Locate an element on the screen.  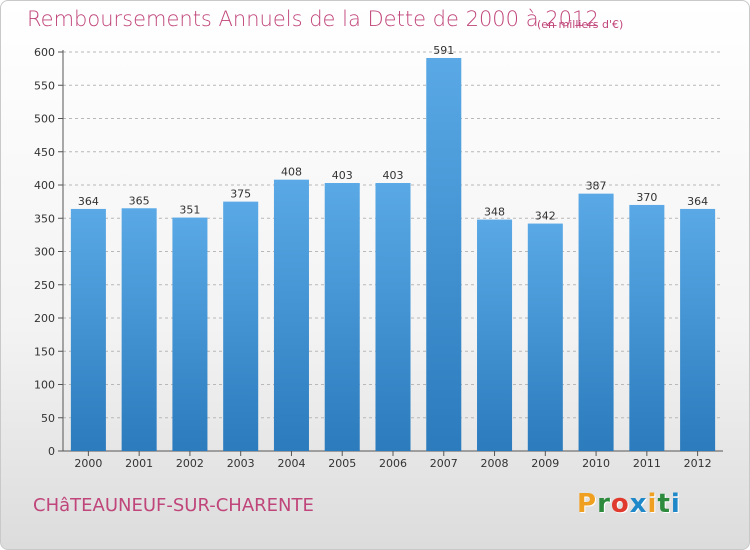
x-tick-label: 2011 is located at coordinates (647, 463).